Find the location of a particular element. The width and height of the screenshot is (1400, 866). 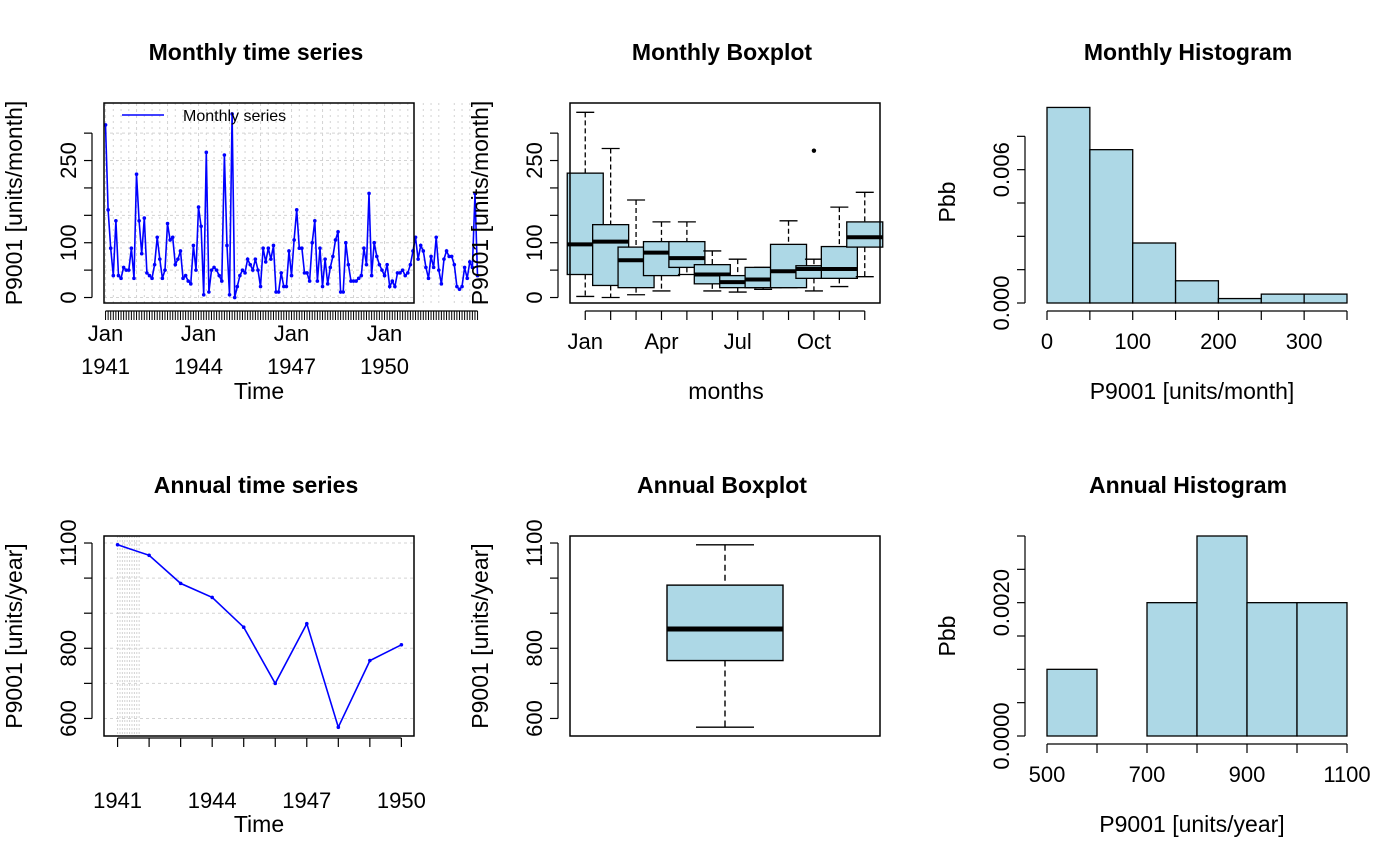

x-tick-label: 1941 is located at coordinates (105, 366).